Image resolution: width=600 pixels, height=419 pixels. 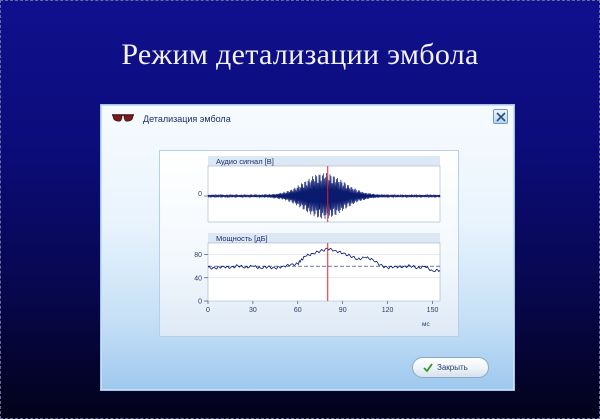 I want to click on x-axis-unit: мс, so click(x=426, y=324).